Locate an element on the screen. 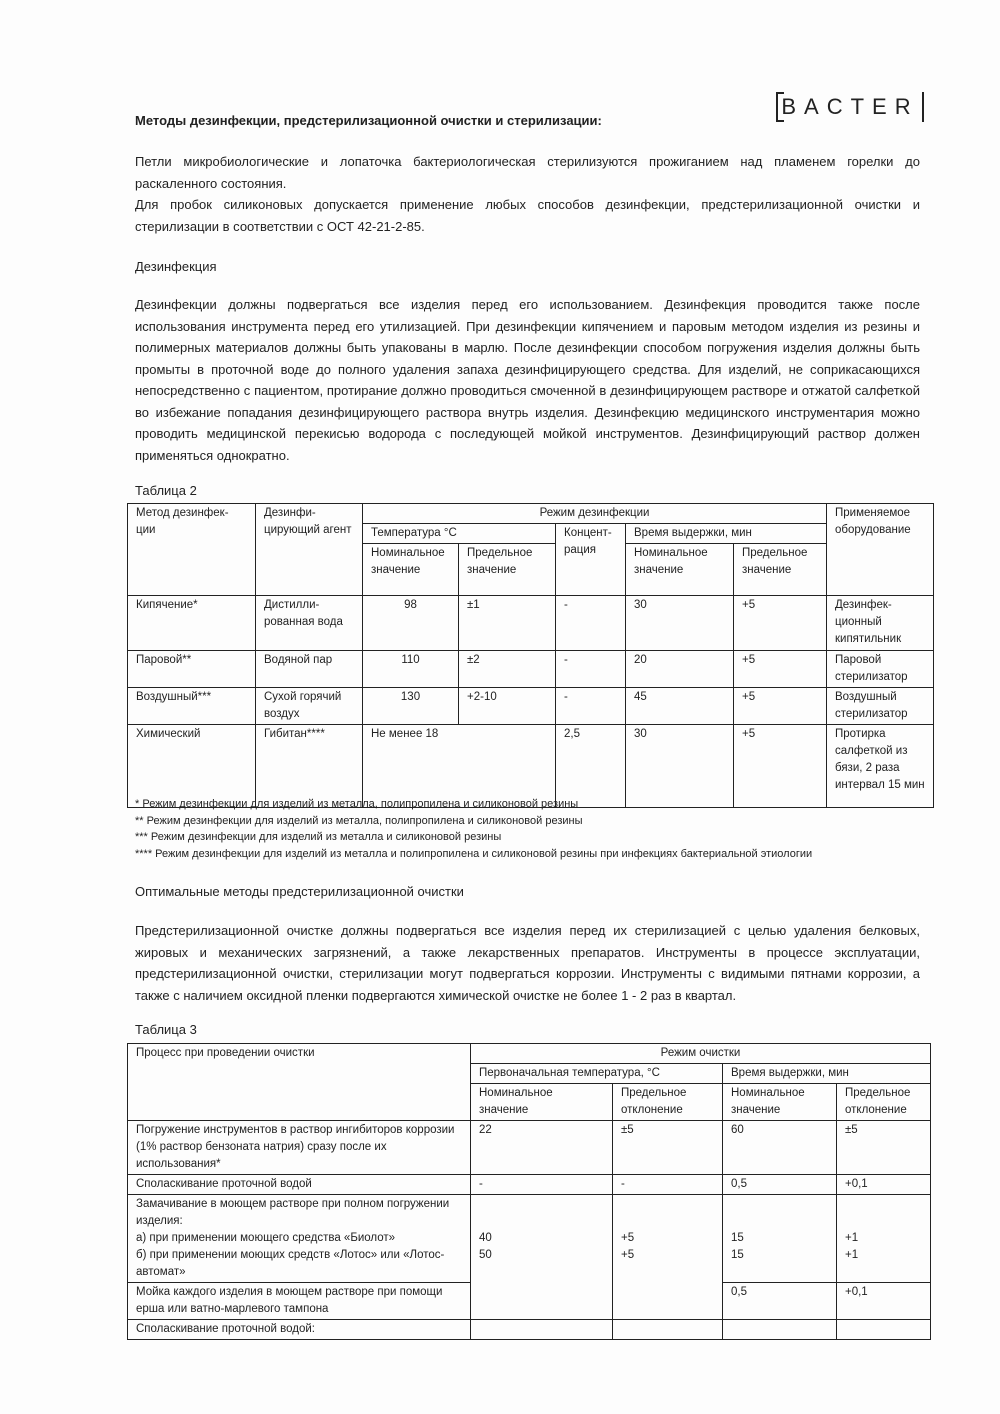 The height and width of the screenshot is (1414, 1000). header-cell: Режим дезинфекции is located at coordinates (594, 513).